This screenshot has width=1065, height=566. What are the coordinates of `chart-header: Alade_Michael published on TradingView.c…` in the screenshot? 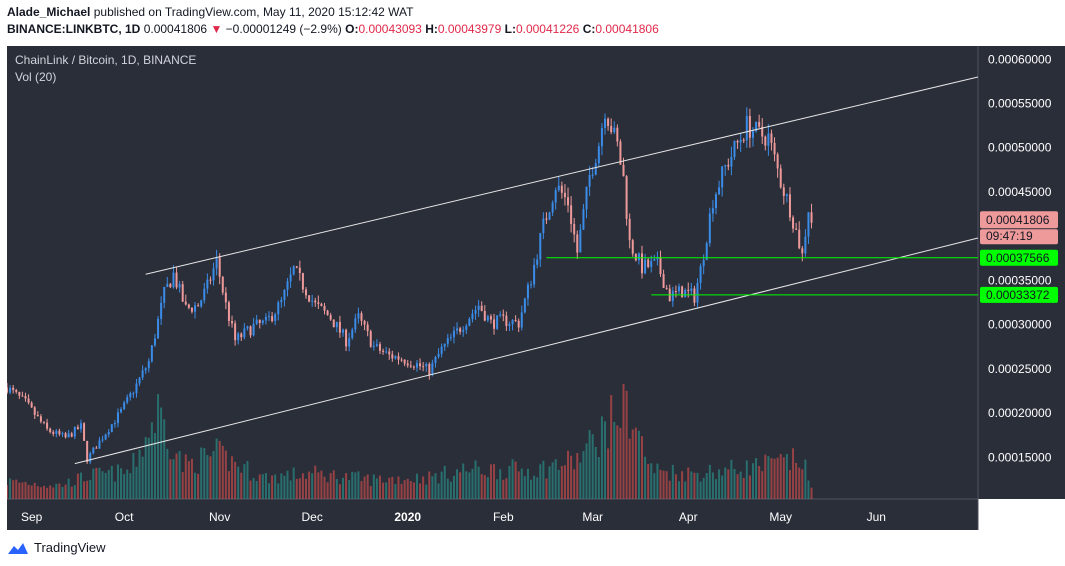 It's located at (532, 20).